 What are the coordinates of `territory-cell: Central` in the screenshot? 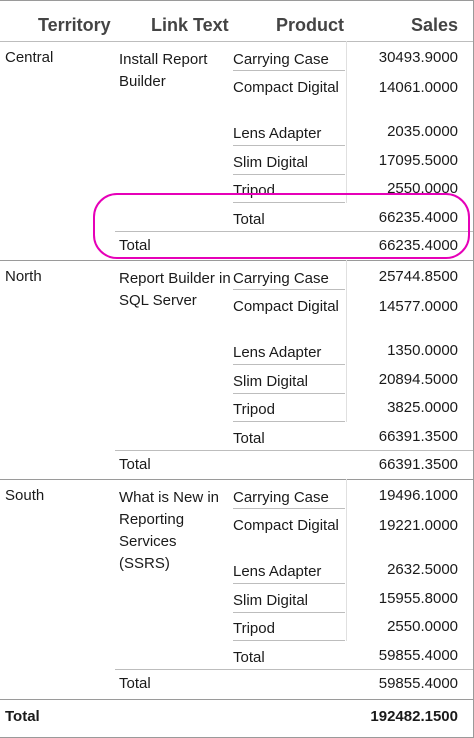 It's located at (29, 57).